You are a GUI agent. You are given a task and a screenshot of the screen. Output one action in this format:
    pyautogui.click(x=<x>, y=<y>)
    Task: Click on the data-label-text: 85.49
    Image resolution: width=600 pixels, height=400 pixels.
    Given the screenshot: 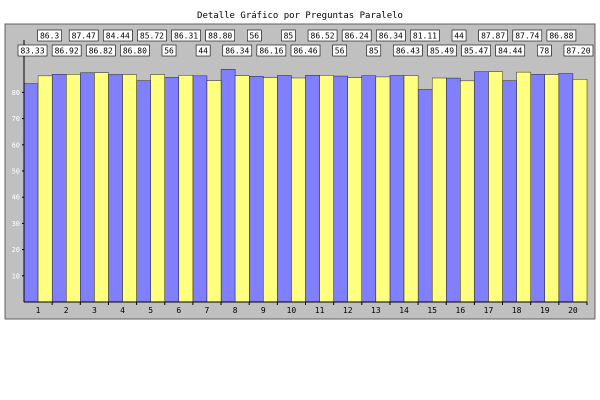 What is the action you would take?
    pyautogui.click(x=442, y=51)
    